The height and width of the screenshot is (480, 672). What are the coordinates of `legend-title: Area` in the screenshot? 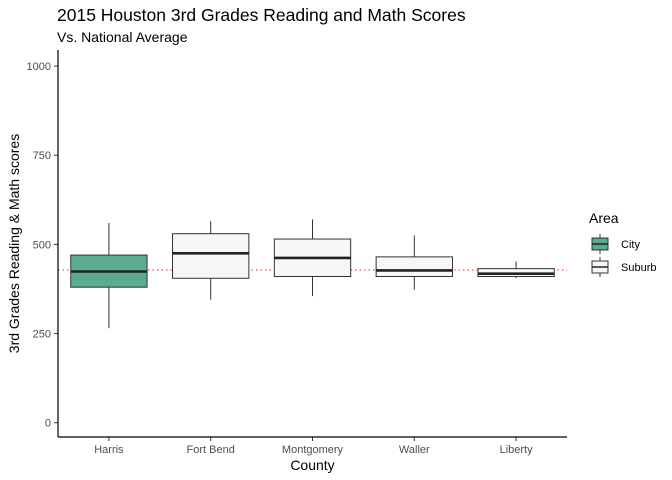 It's located at (604, 218).